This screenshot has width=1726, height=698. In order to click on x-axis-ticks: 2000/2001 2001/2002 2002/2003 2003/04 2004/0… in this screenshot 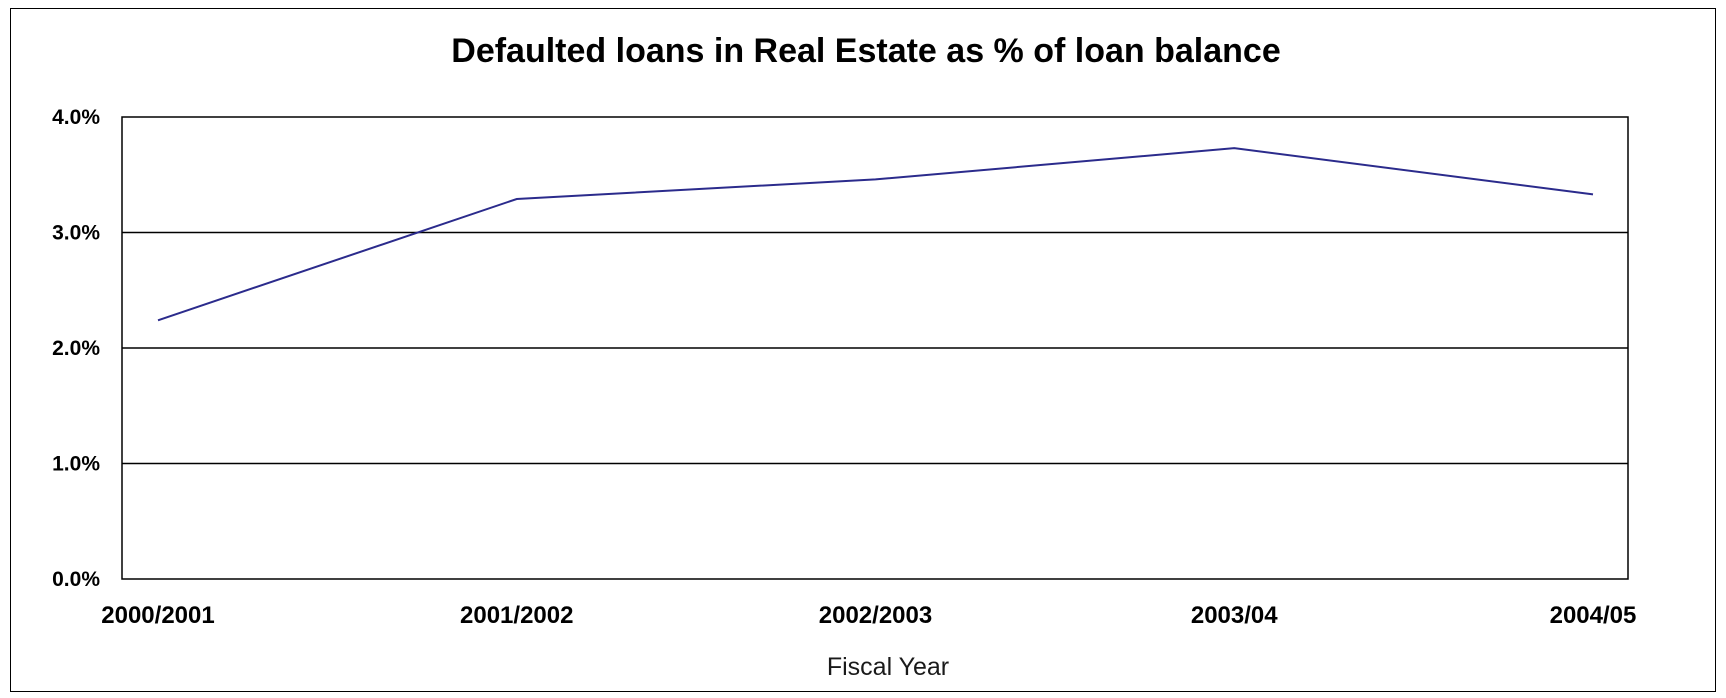, I will do `click(868, 615)`.